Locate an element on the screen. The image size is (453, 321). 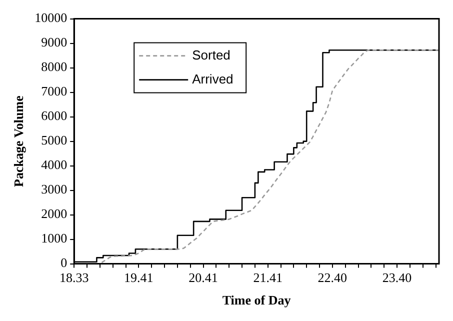
y-tick-label: 9000 is located at coordinates (54, 42).